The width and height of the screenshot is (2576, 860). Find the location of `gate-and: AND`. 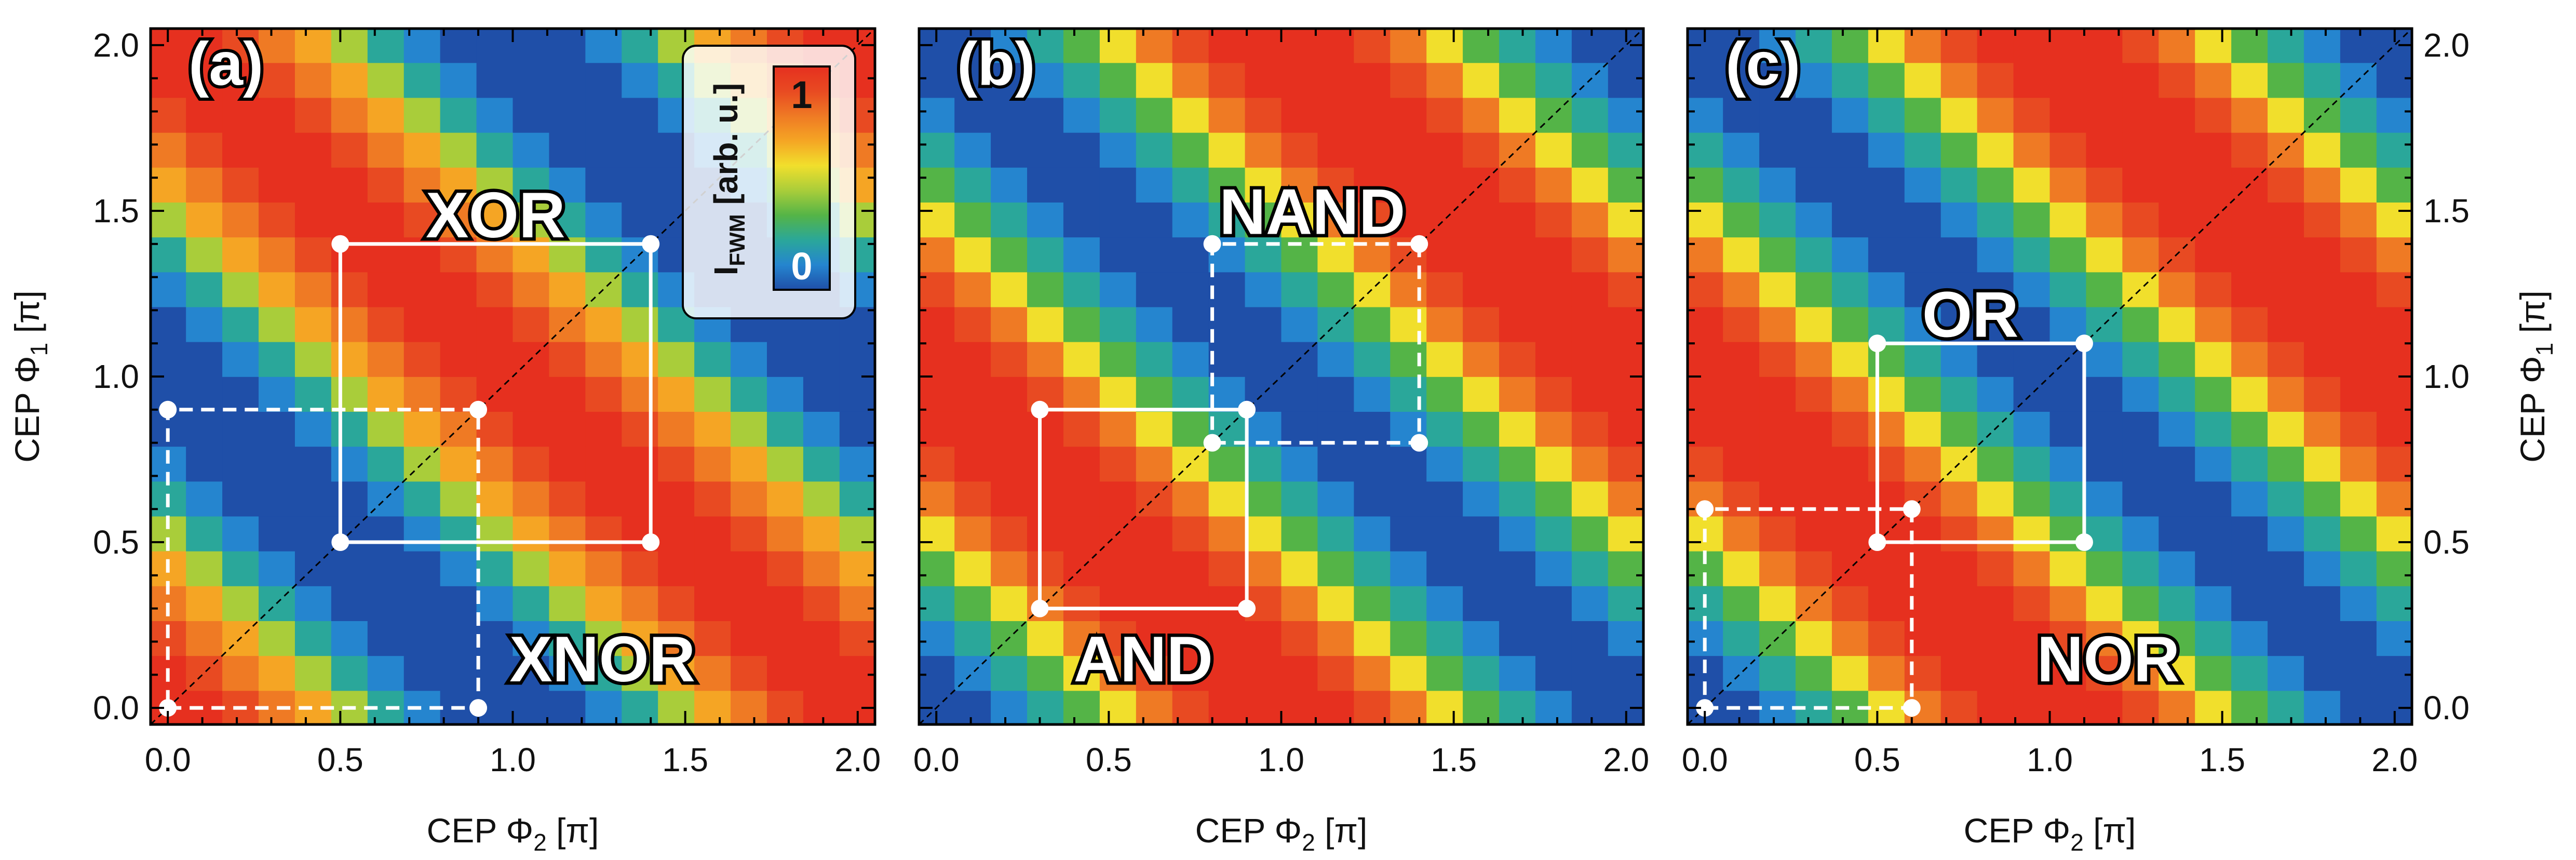

gate-and: AND is located at coordinates (1143, 549).